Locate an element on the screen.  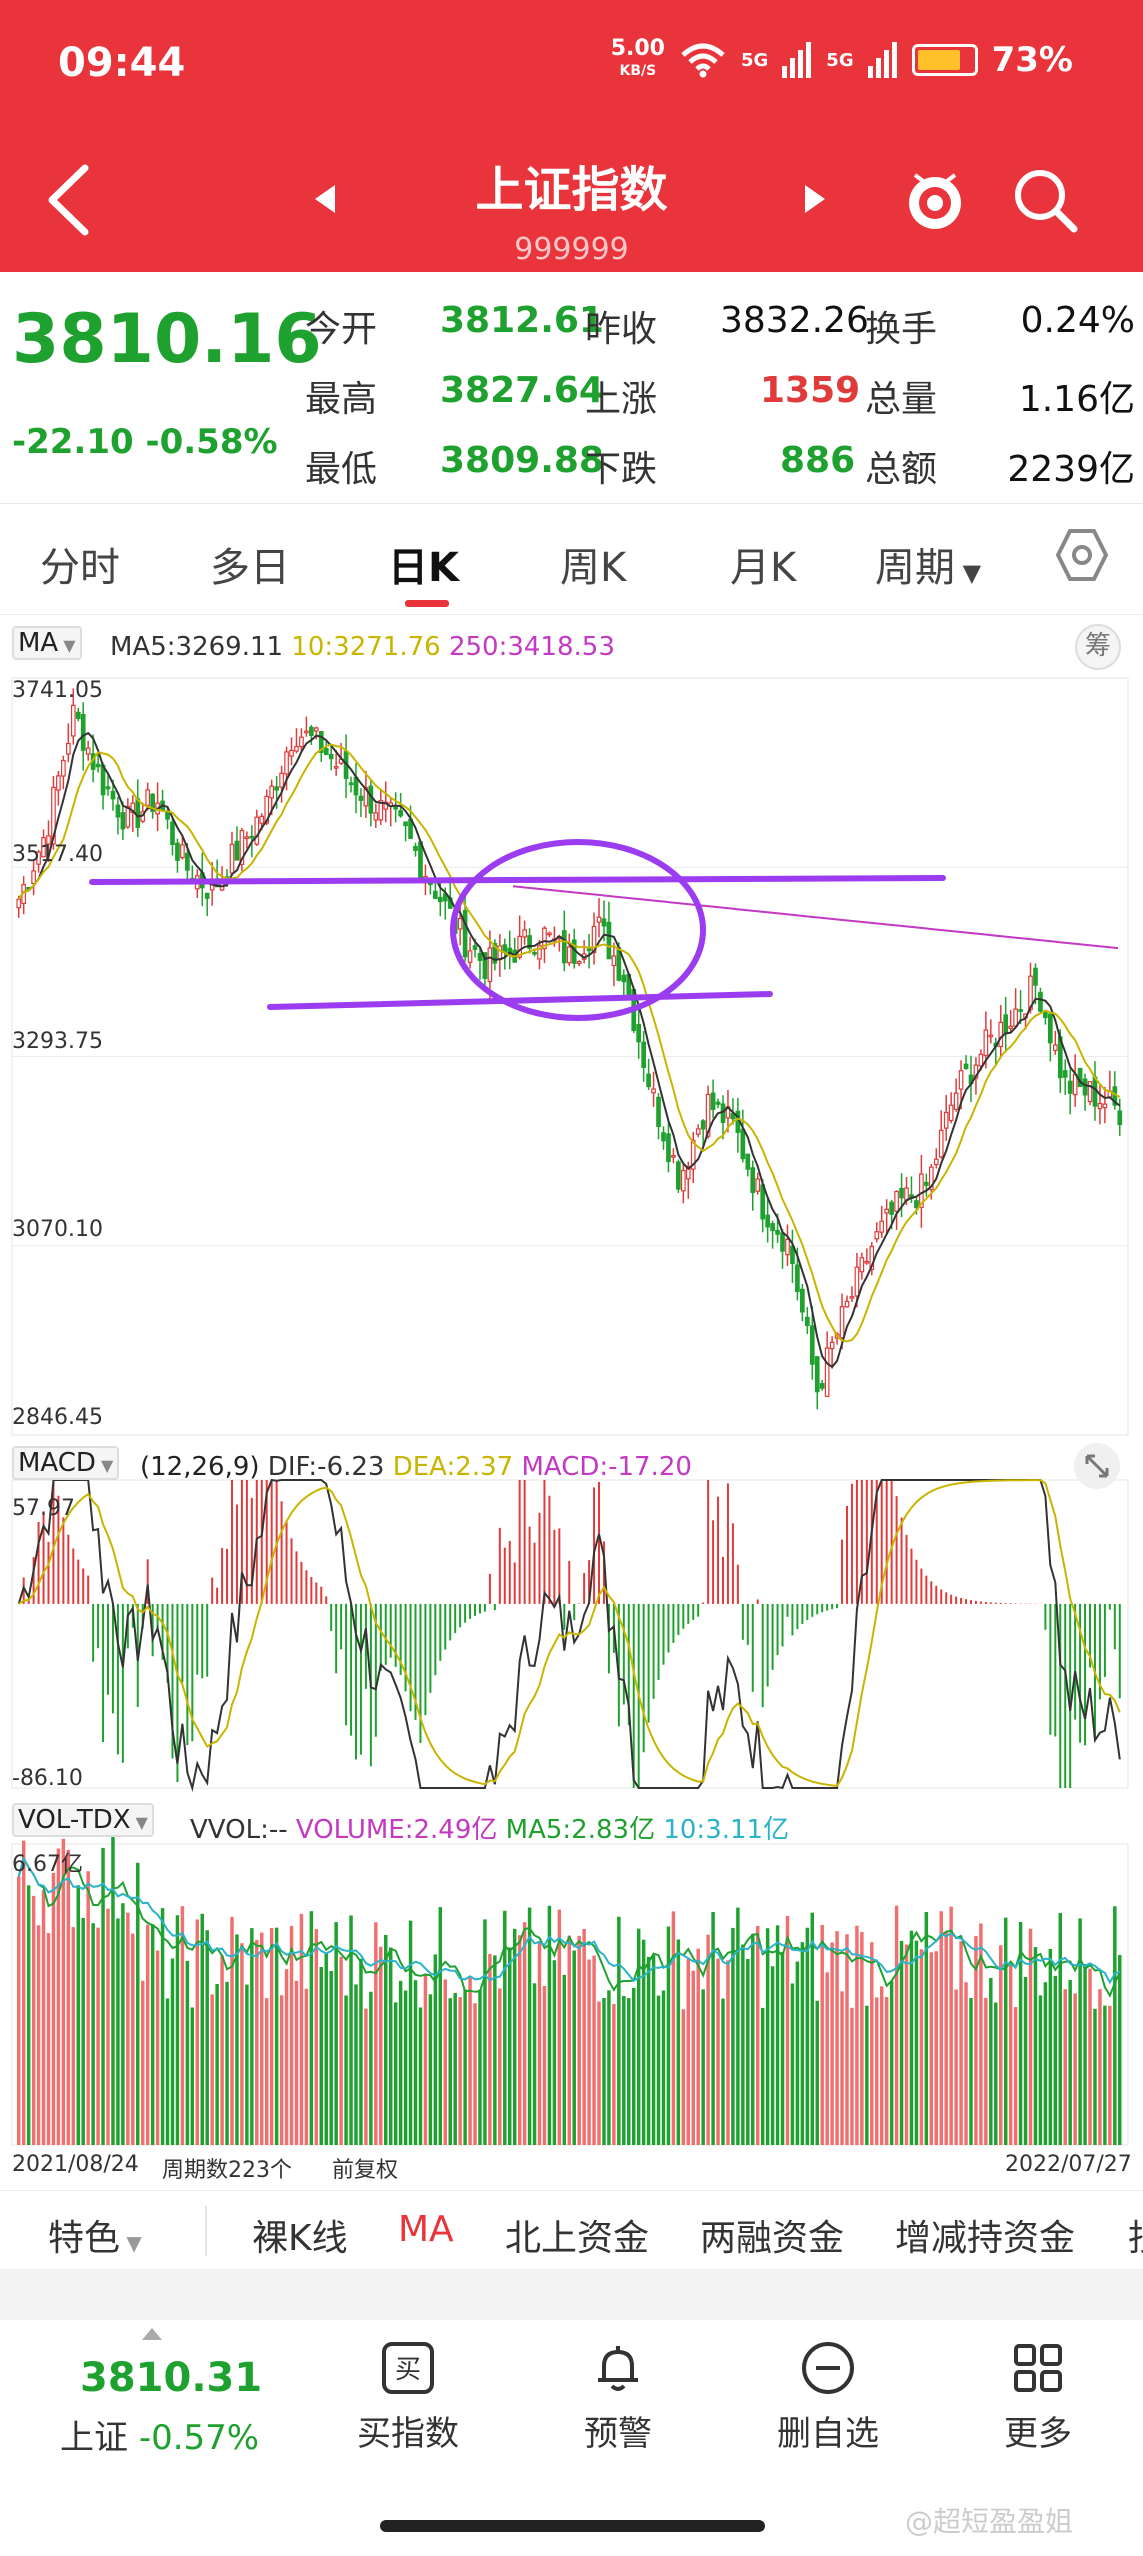
dif-line is located at coordinates (569, 1635).